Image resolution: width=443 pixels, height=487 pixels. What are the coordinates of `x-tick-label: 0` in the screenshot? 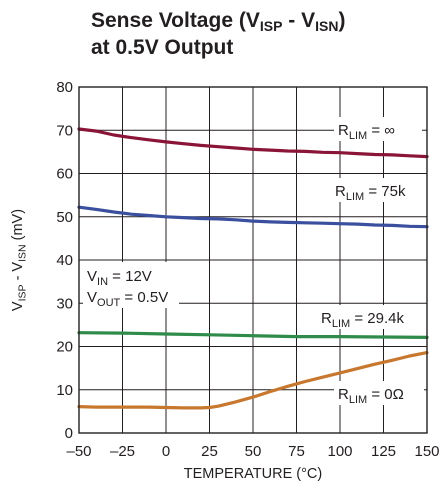 It's located at (166, 451).